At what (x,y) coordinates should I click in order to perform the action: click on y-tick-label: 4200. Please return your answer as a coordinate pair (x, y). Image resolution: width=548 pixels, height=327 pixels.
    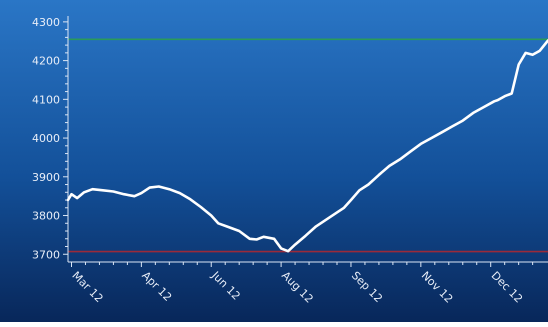
    Looking at the image, I should click on (46, 61).